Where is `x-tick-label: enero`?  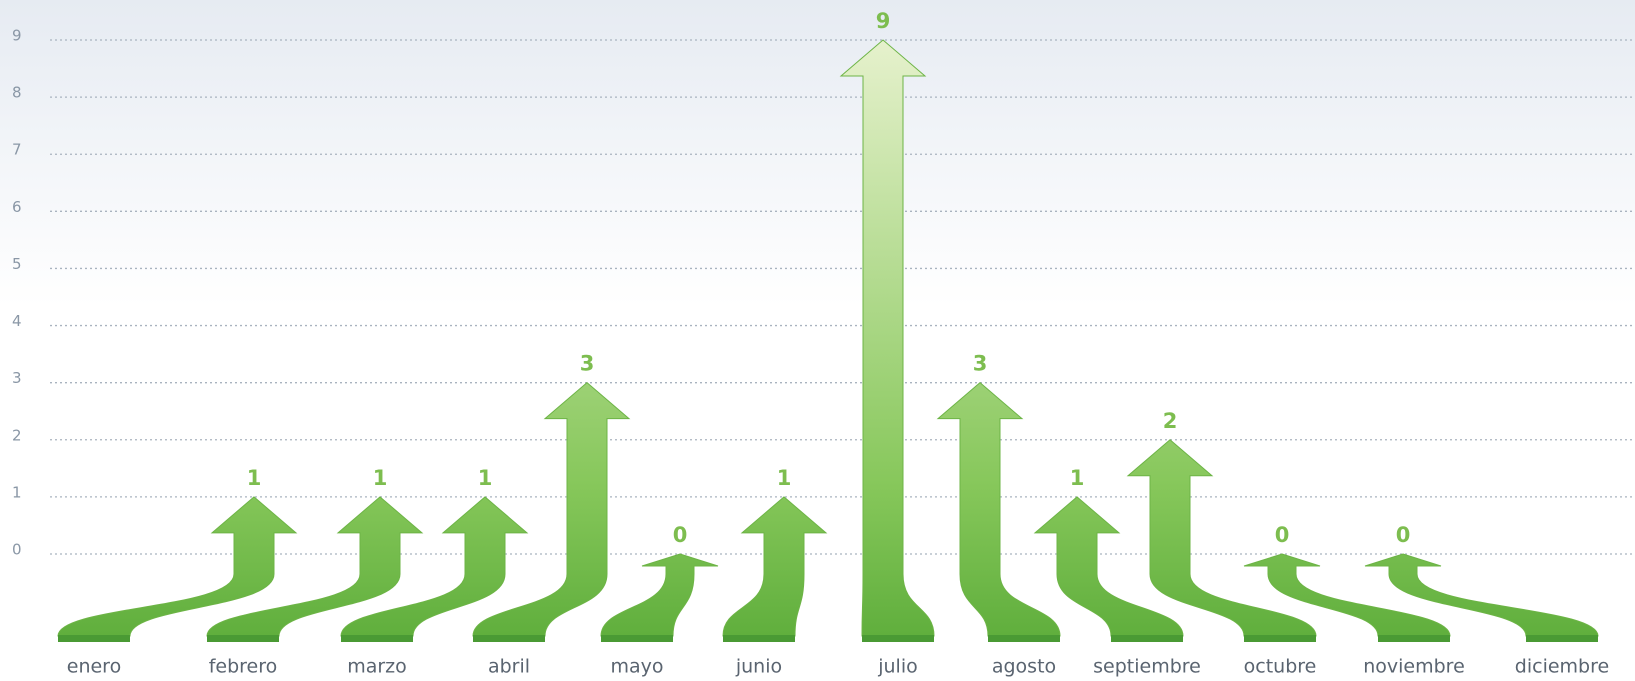
x-tick-label: enero is located at coordinates (94, 667).